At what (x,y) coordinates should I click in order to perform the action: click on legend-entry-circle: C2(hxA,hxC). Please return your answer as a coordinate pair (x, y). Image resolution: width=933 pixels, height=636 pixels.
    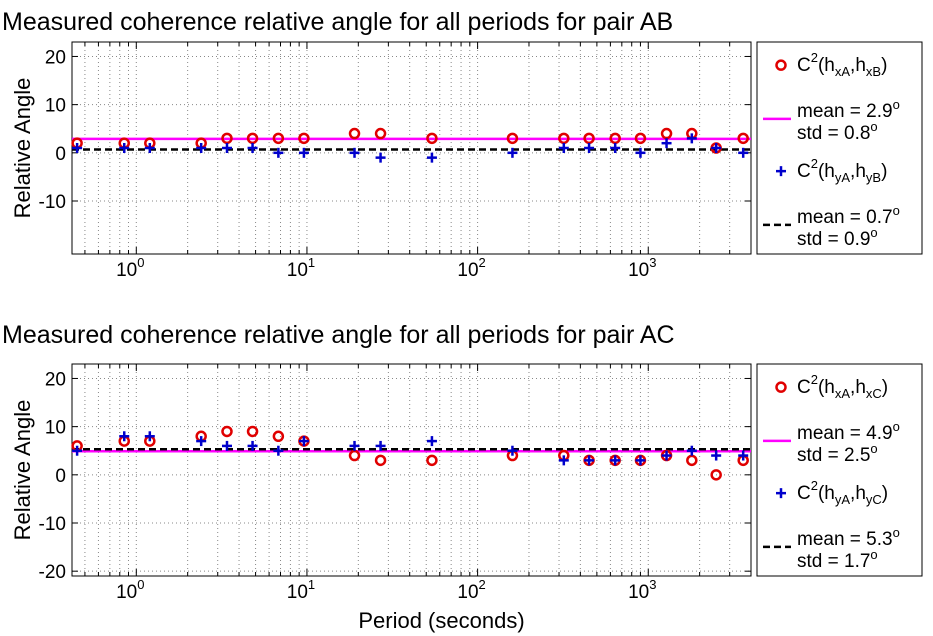
    Looking at the image, I should click on (842, 386).